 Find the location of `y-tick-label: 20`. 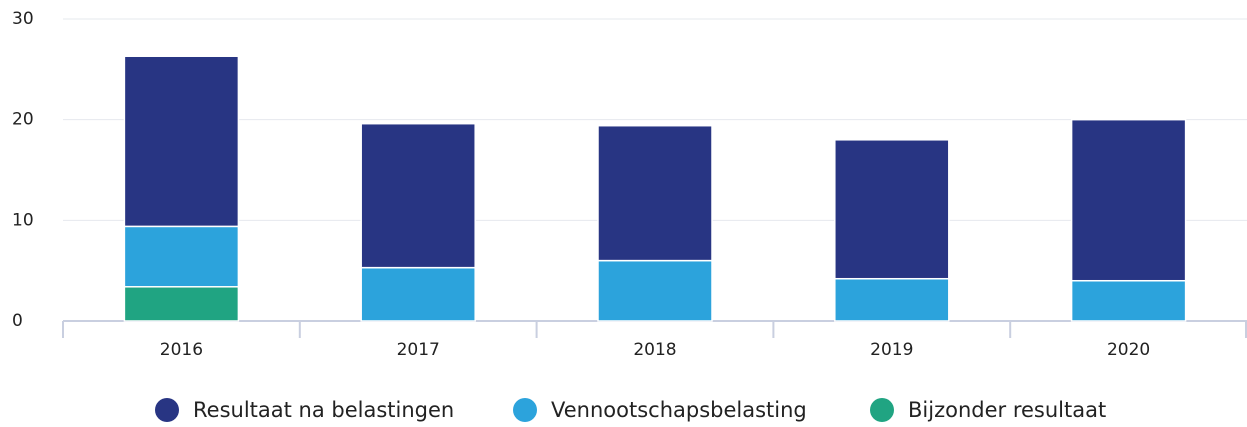

y-tick-label: 20 is located at coordinates (23, 120).